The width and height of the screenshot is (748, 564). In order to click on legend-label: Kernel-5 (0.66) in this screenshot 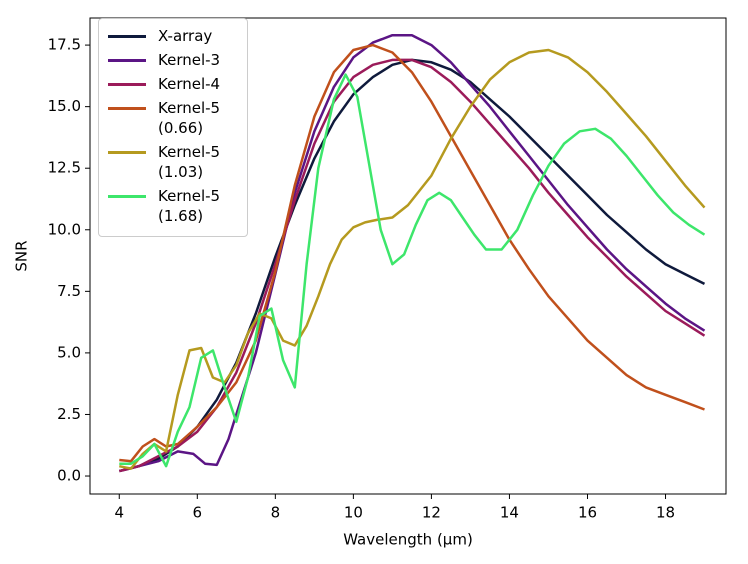, I will do `click(189, 118)`.